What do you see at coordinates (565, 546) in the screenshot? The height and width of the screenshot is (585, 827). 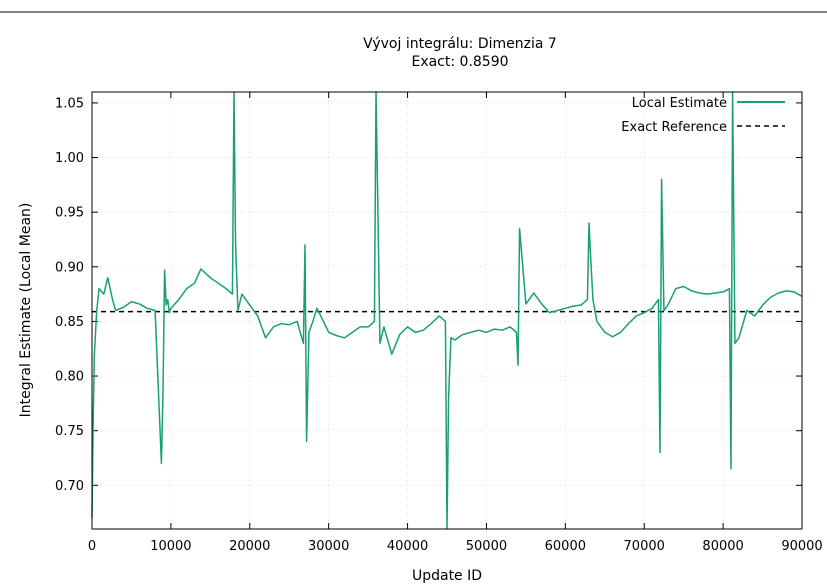 I see `x-tick-label: 60000` at bounding box center [565, 546].